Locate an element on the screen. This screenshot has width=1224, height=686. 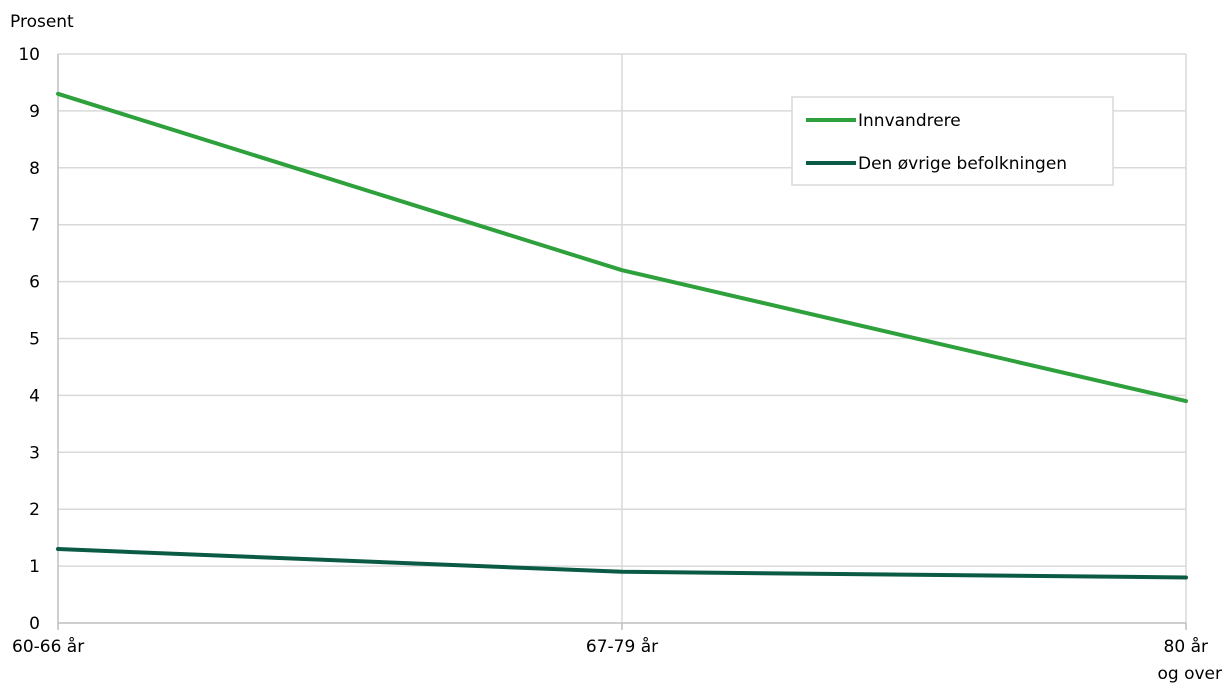
y-tick-label: 1 is located at coordinates (34, 567).